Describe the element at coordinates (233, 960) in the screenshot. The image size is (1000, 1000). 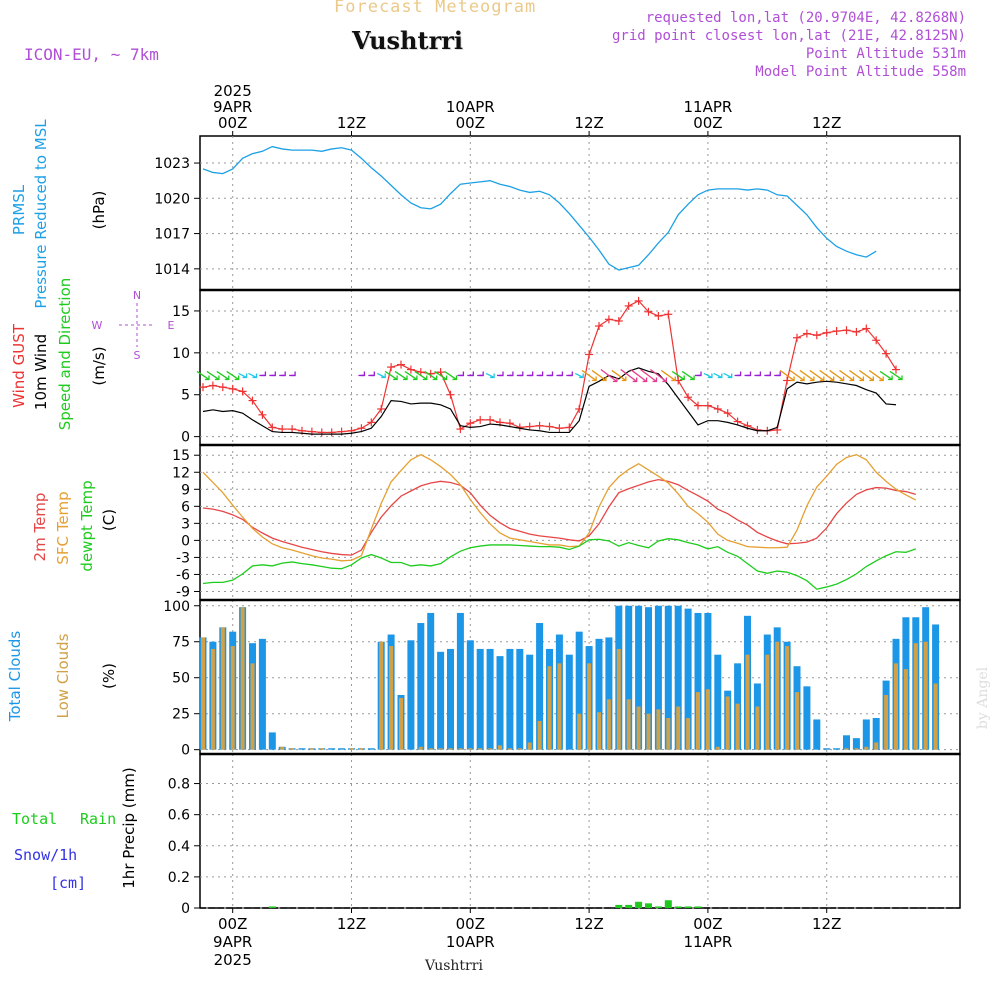
I see `time-tick-bottom: 2025` at that location.